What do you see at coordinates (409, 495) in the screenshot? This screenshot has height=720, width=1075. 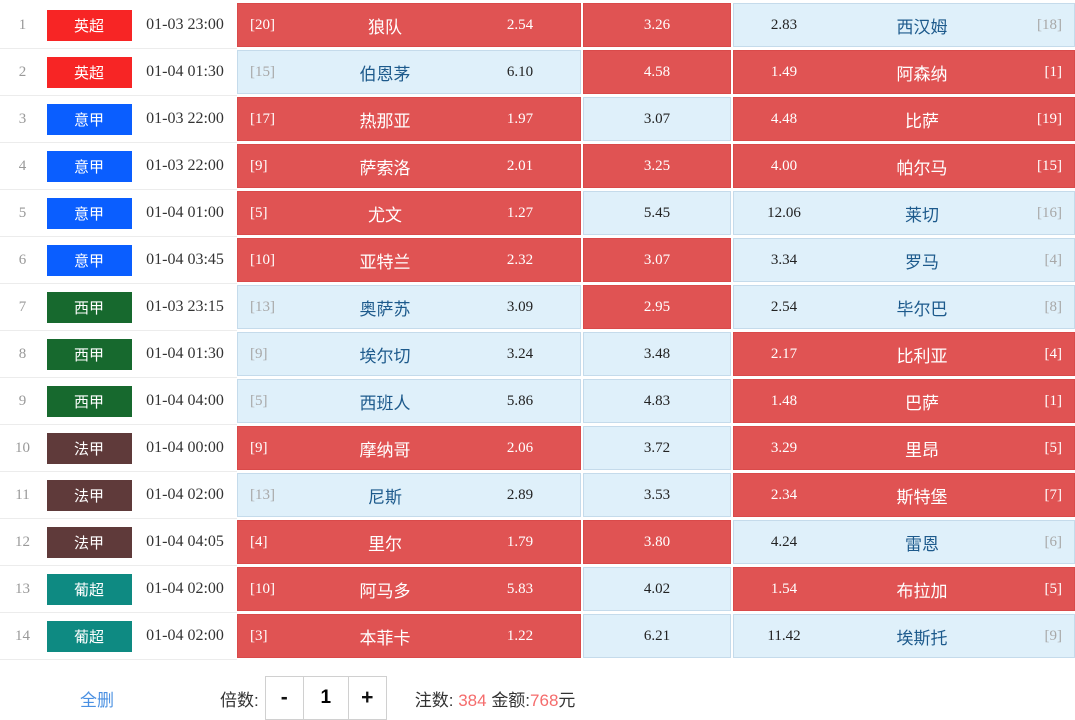 I see `home-bet-cell: [13] 尼斯 2.89` at bounding box center [409, 495].